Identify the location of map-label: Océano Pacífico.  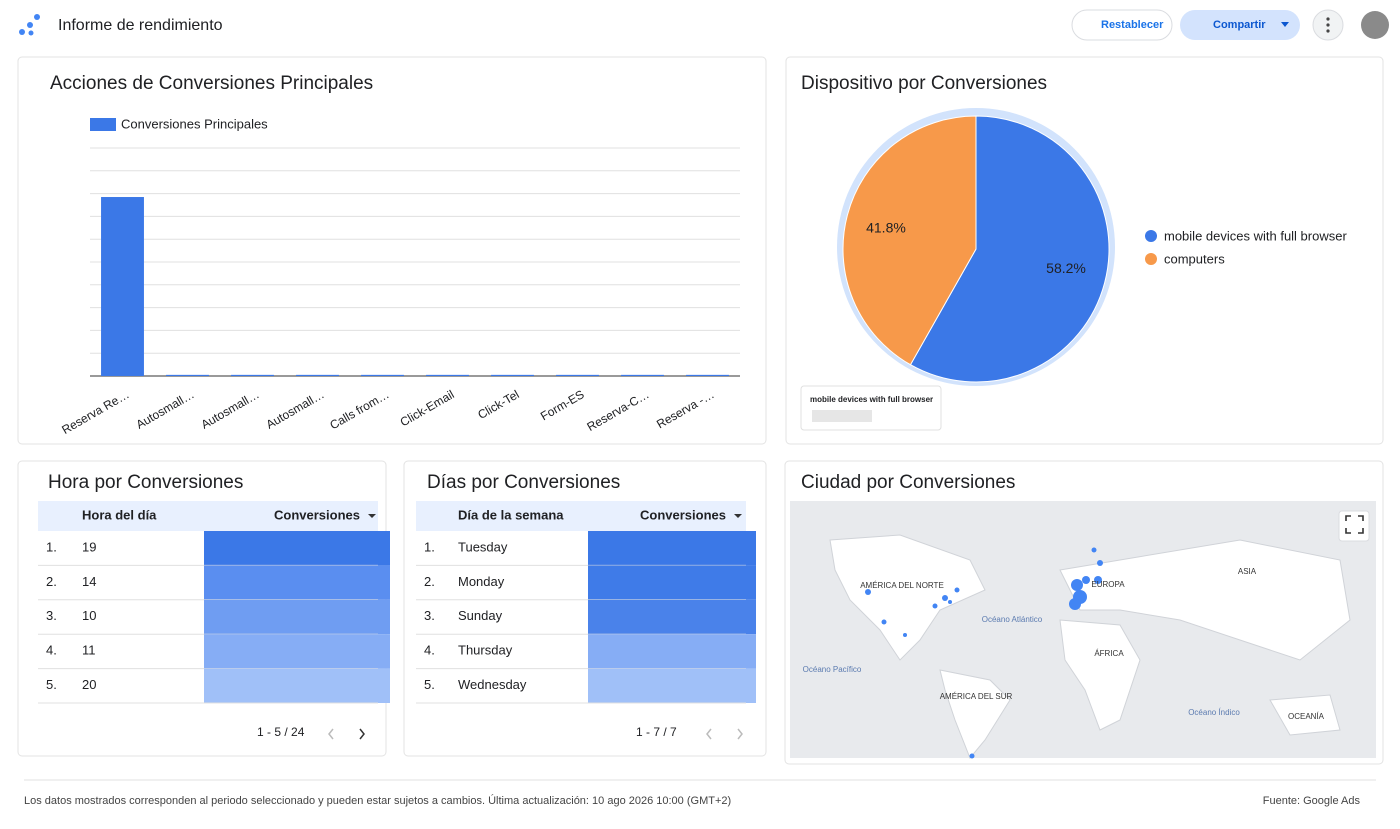
(832, 669).